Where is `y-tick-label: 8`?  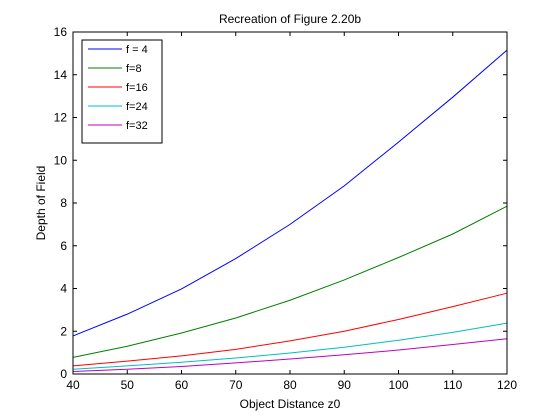
y-tick-label: 8 is located at coordinates (63, 203).